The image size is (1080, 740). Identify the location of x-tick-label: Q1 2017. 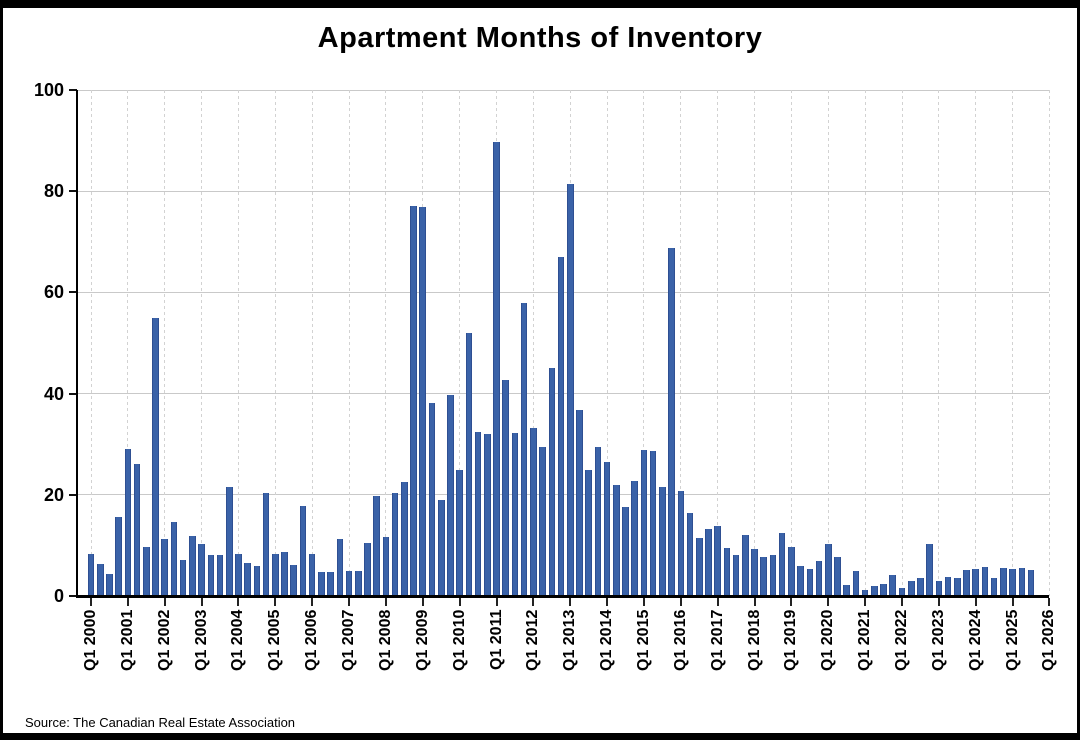
(717, 641).